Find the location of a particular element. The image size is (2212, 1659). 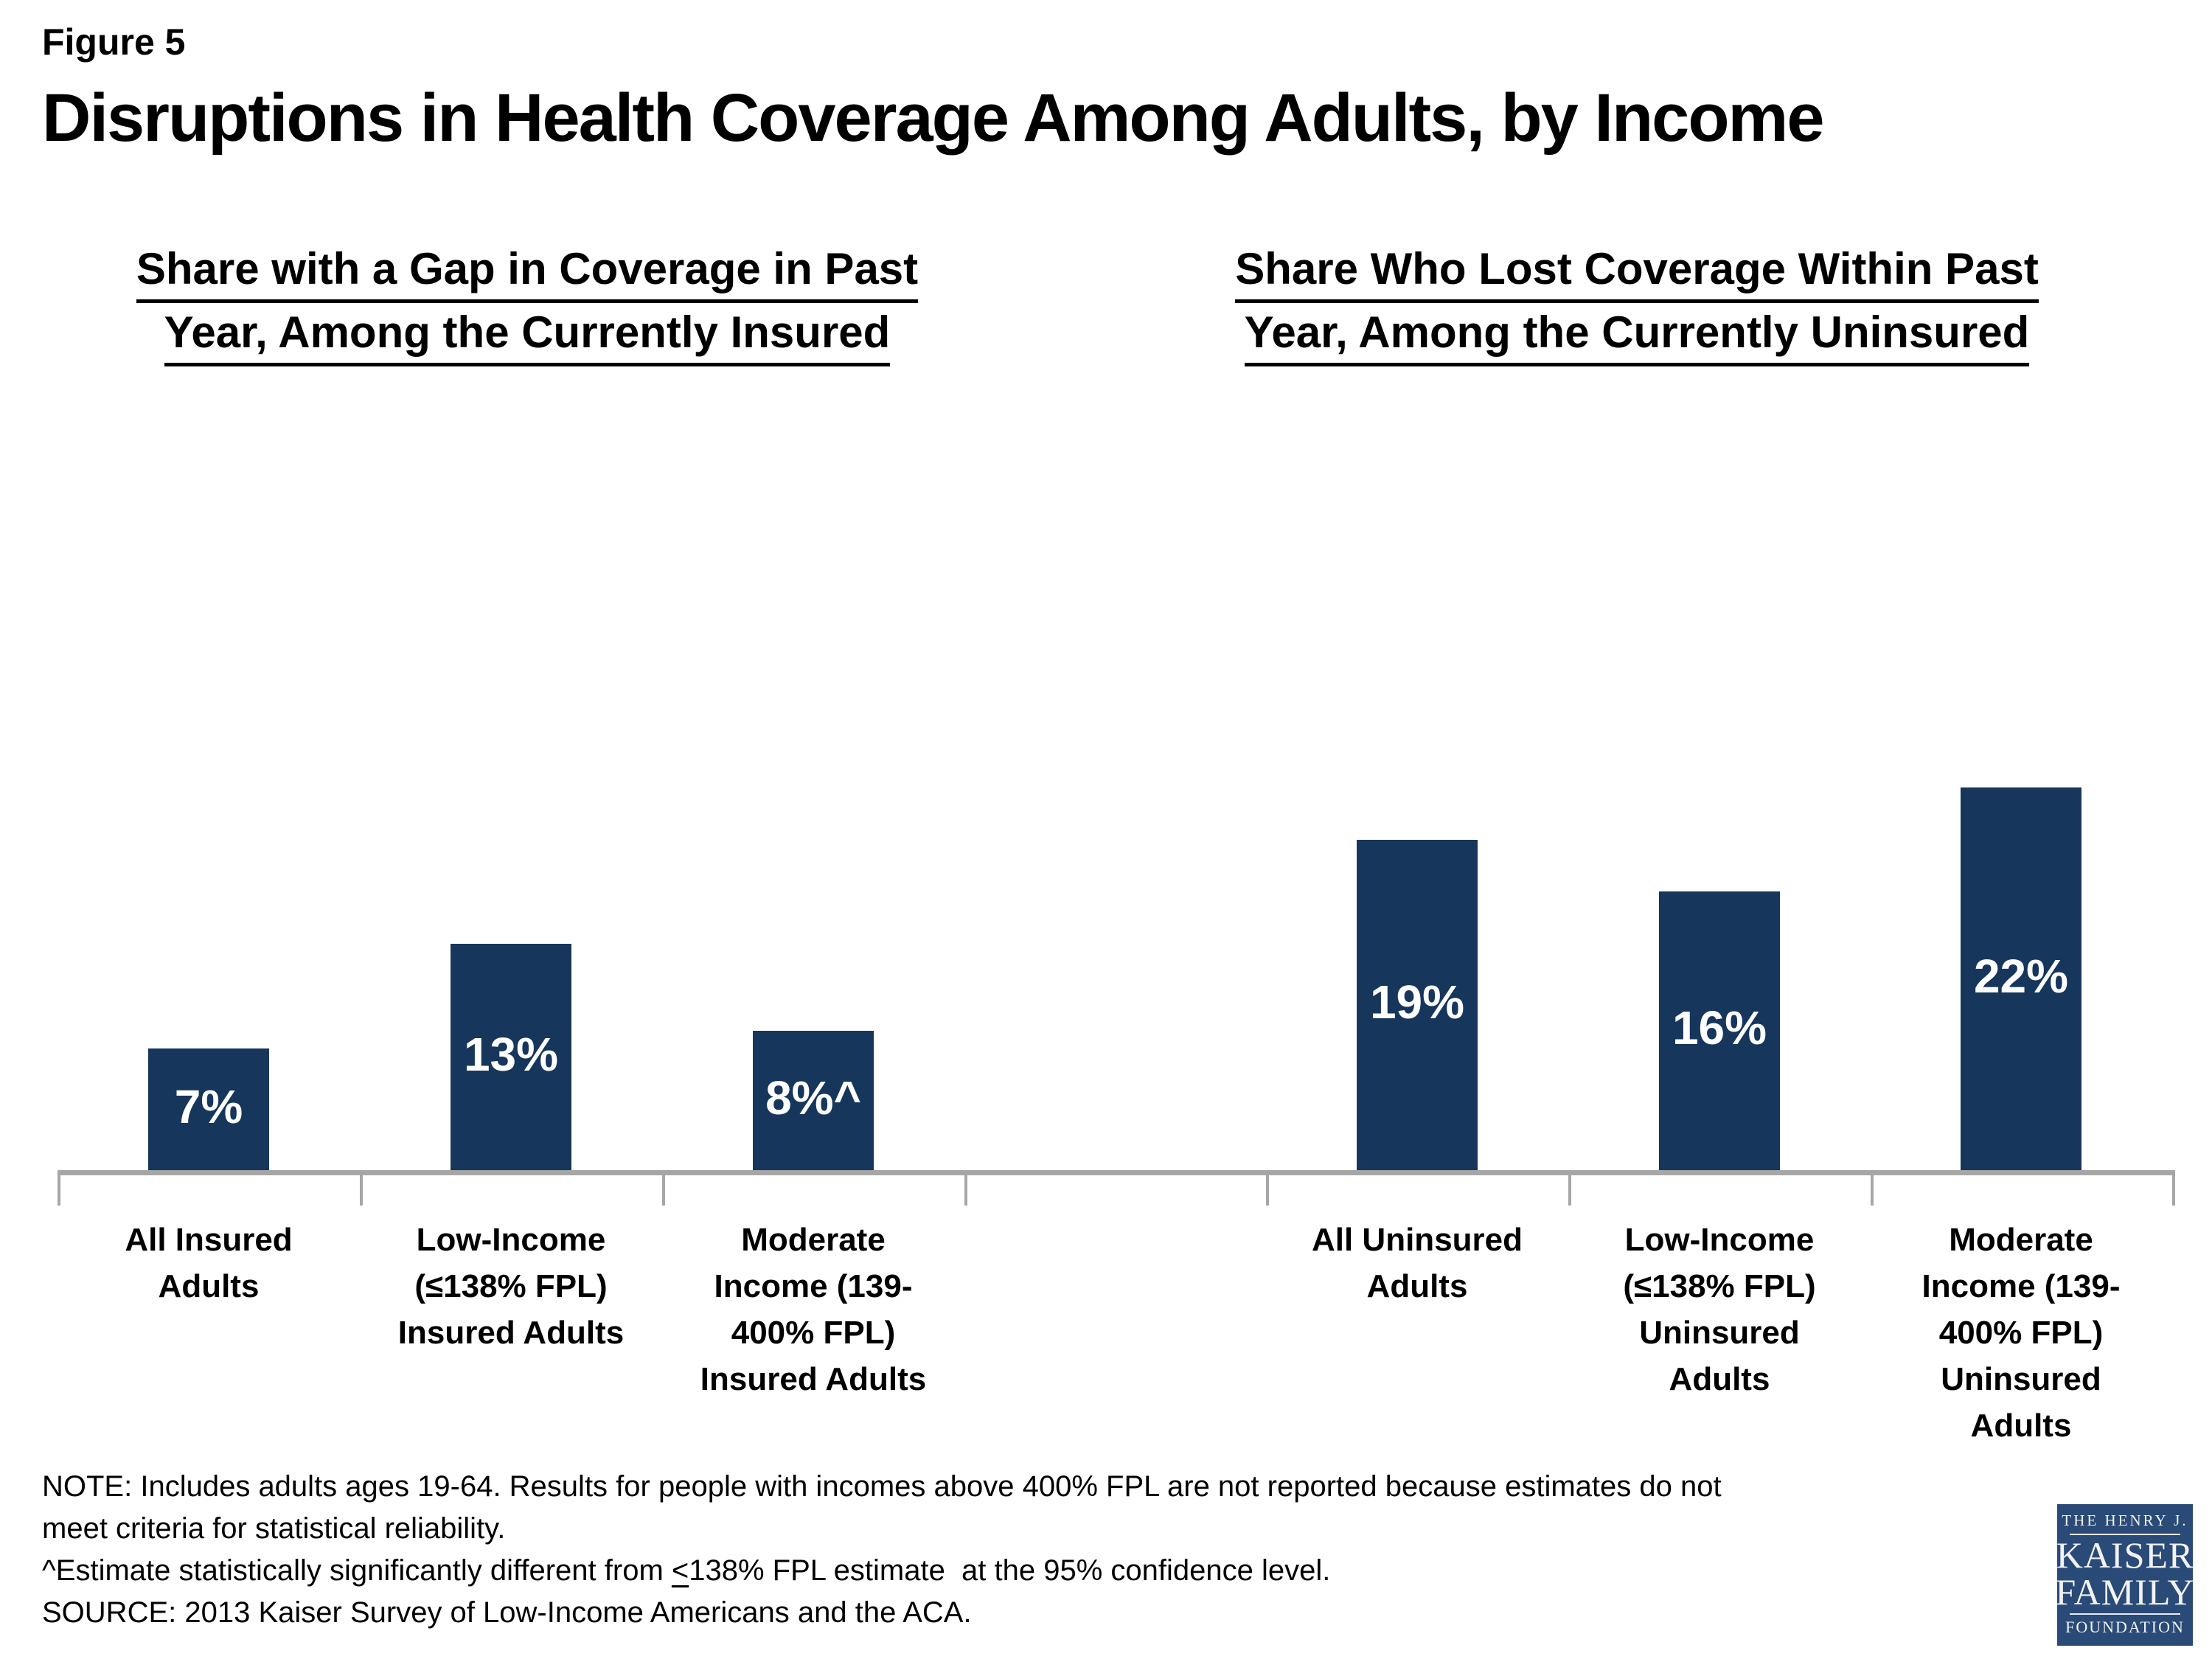

logo-rule-bottom is located at coordinates (2125, 1614).